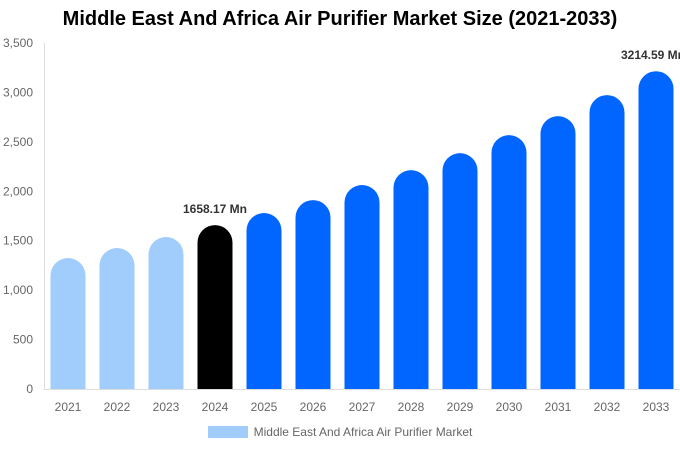  Describe the element at coordinates (509, 262) in the screenshot. I see `bar-2030` at that location.